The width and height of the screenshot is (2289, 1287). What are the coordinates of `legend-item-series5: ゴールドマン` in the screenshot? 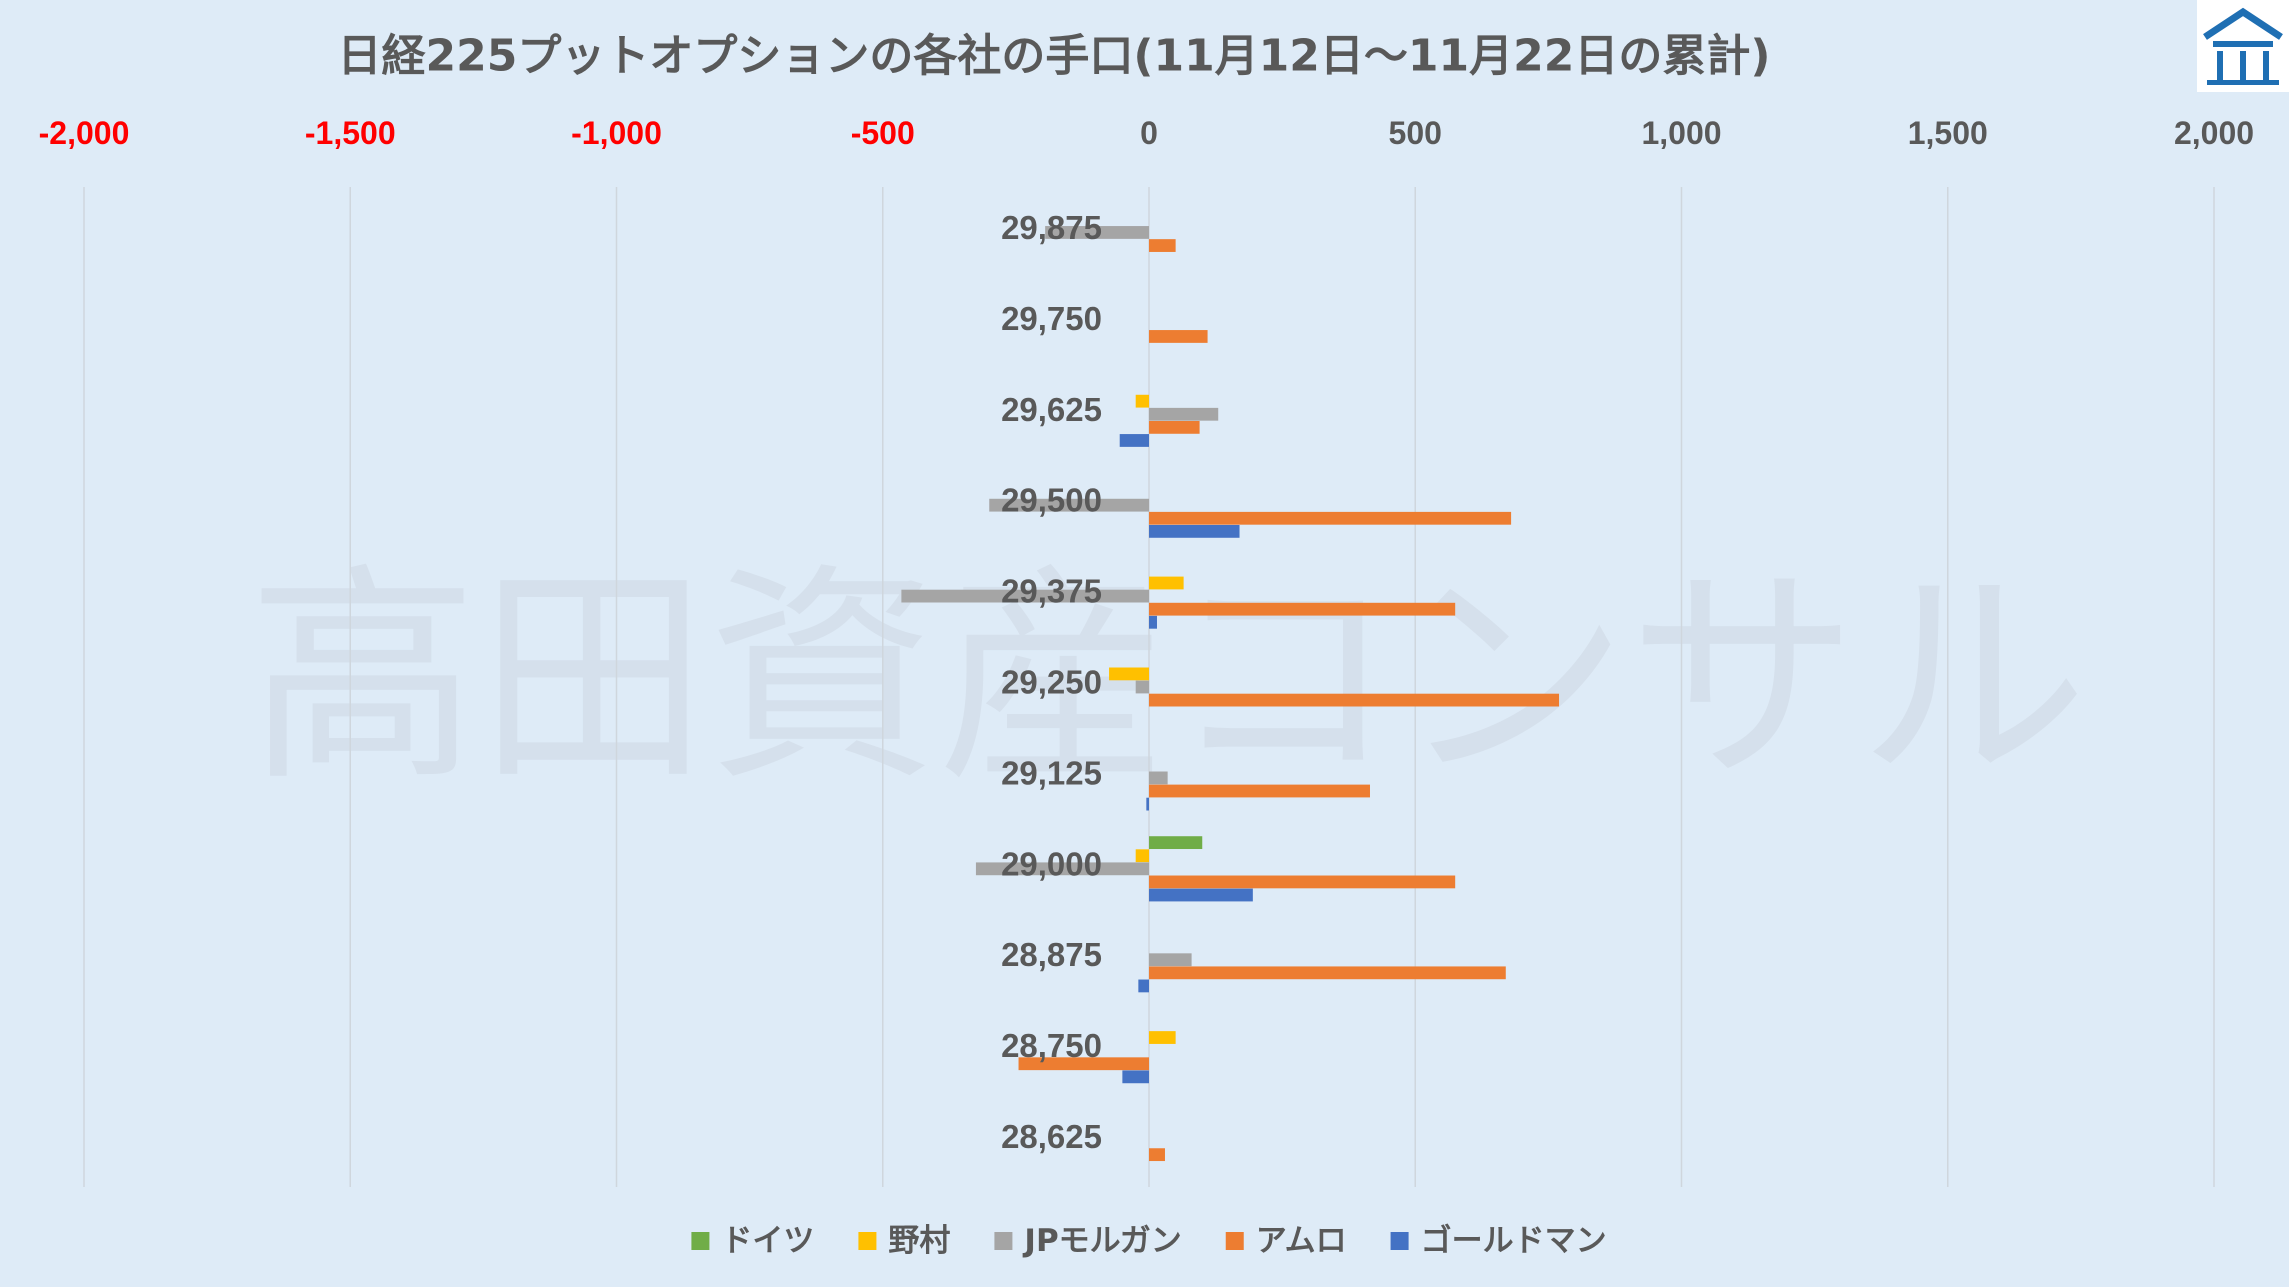 It's located at (1498, 1241).